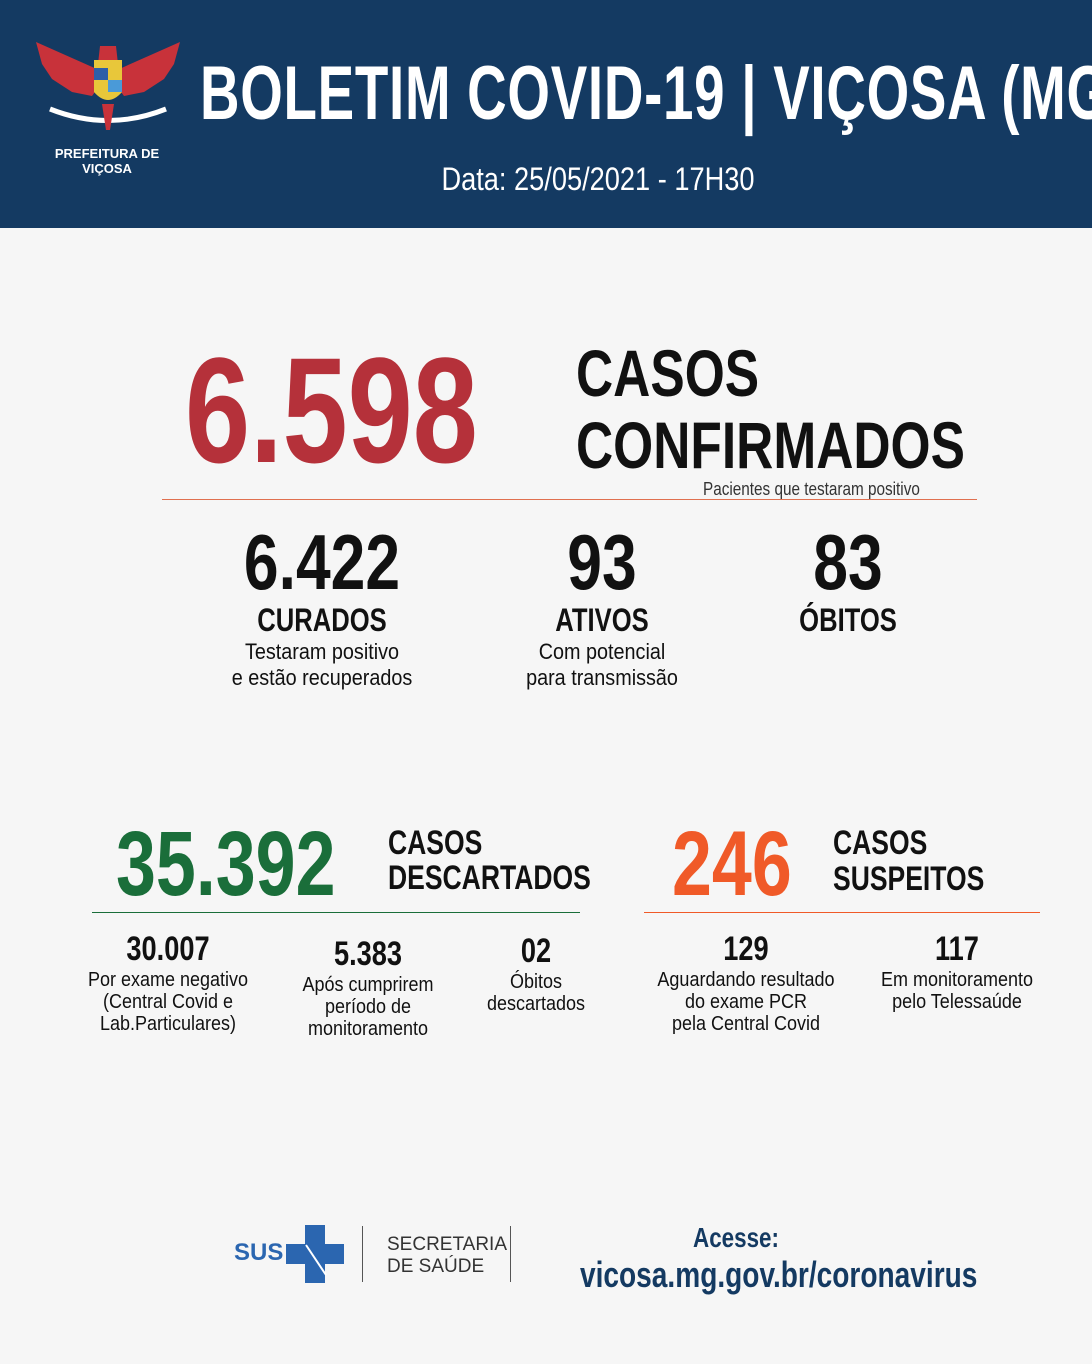  What do you see at coordinates (368, 1007) in the screenshot?
I see `text: período de` at bounding box center [368, 1007].